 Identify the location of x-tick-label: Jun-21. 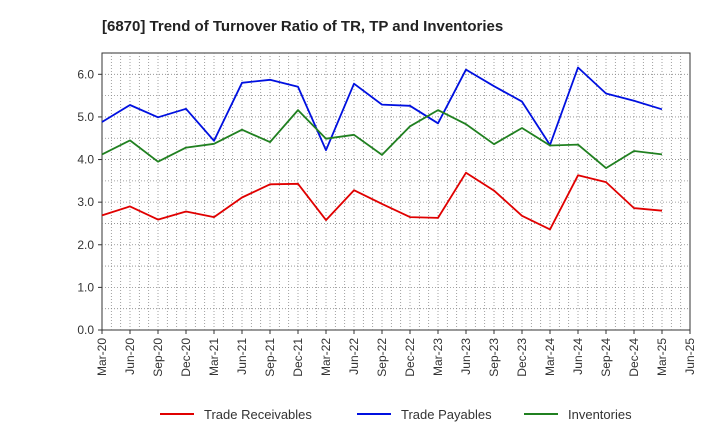
(242, 356).